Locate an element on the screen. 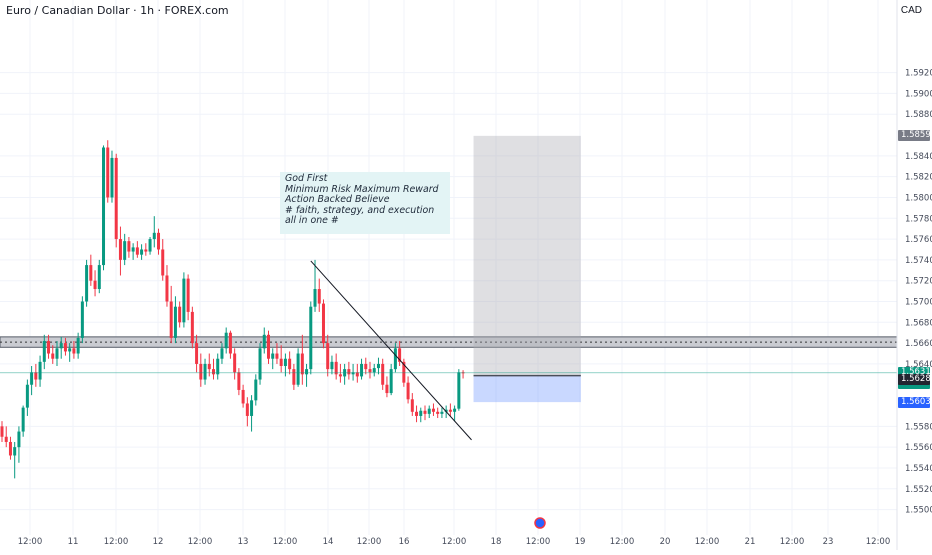 Image resolution: width=932 pixels, height=555 pixels. y-tick-label: 1.55600 is located at coordinates (918, 448).